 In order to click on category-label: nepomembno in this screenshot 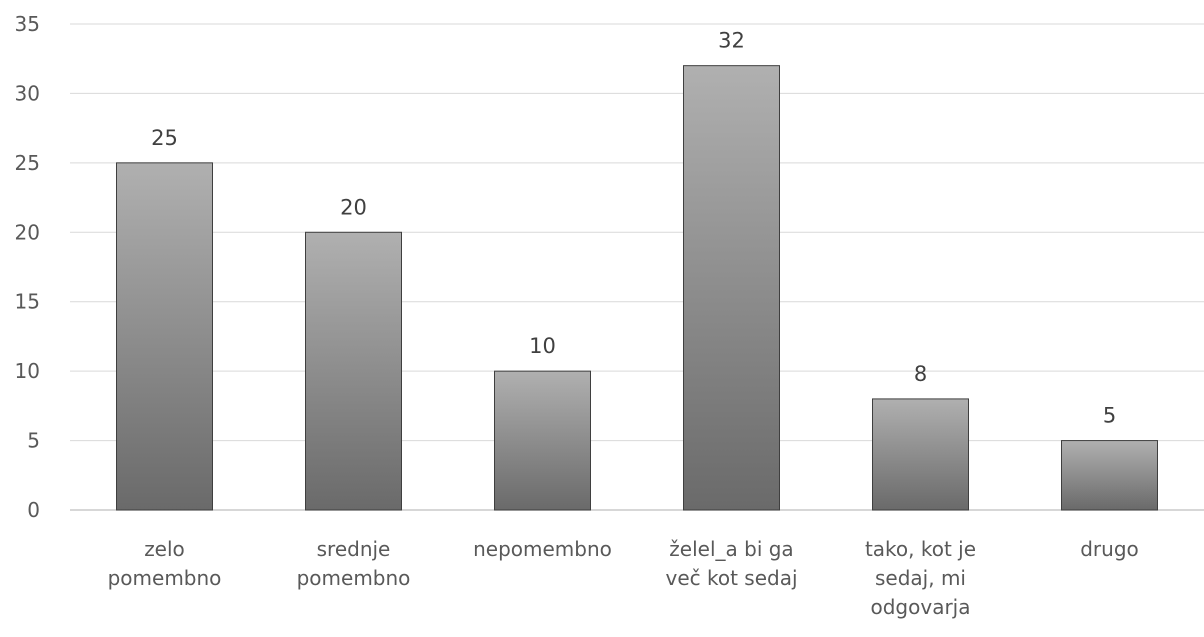, I will do `click(542, 549)`.